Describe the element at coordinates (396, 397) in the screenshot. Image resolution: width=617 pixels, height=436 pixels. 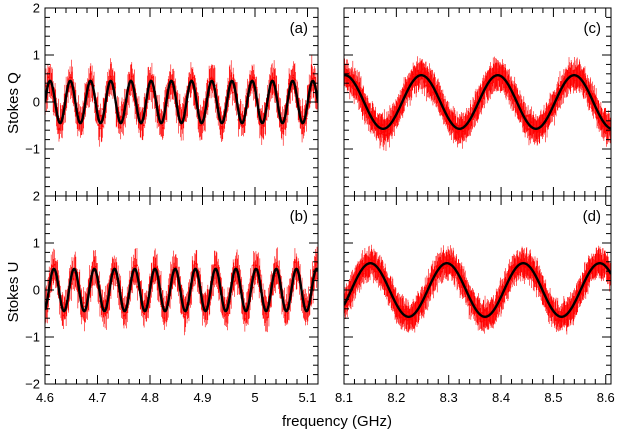
I see `x-tick-label: 8.2` at that location.